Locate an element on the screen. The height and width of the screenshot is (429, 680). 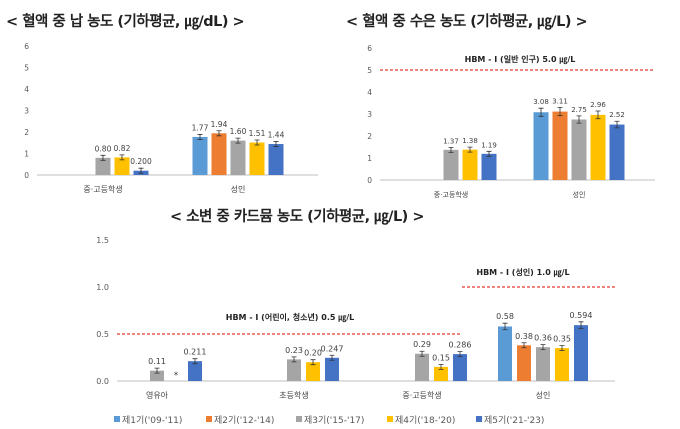
chart1-ytick-label: 2 is located at coordinates (26, 132).